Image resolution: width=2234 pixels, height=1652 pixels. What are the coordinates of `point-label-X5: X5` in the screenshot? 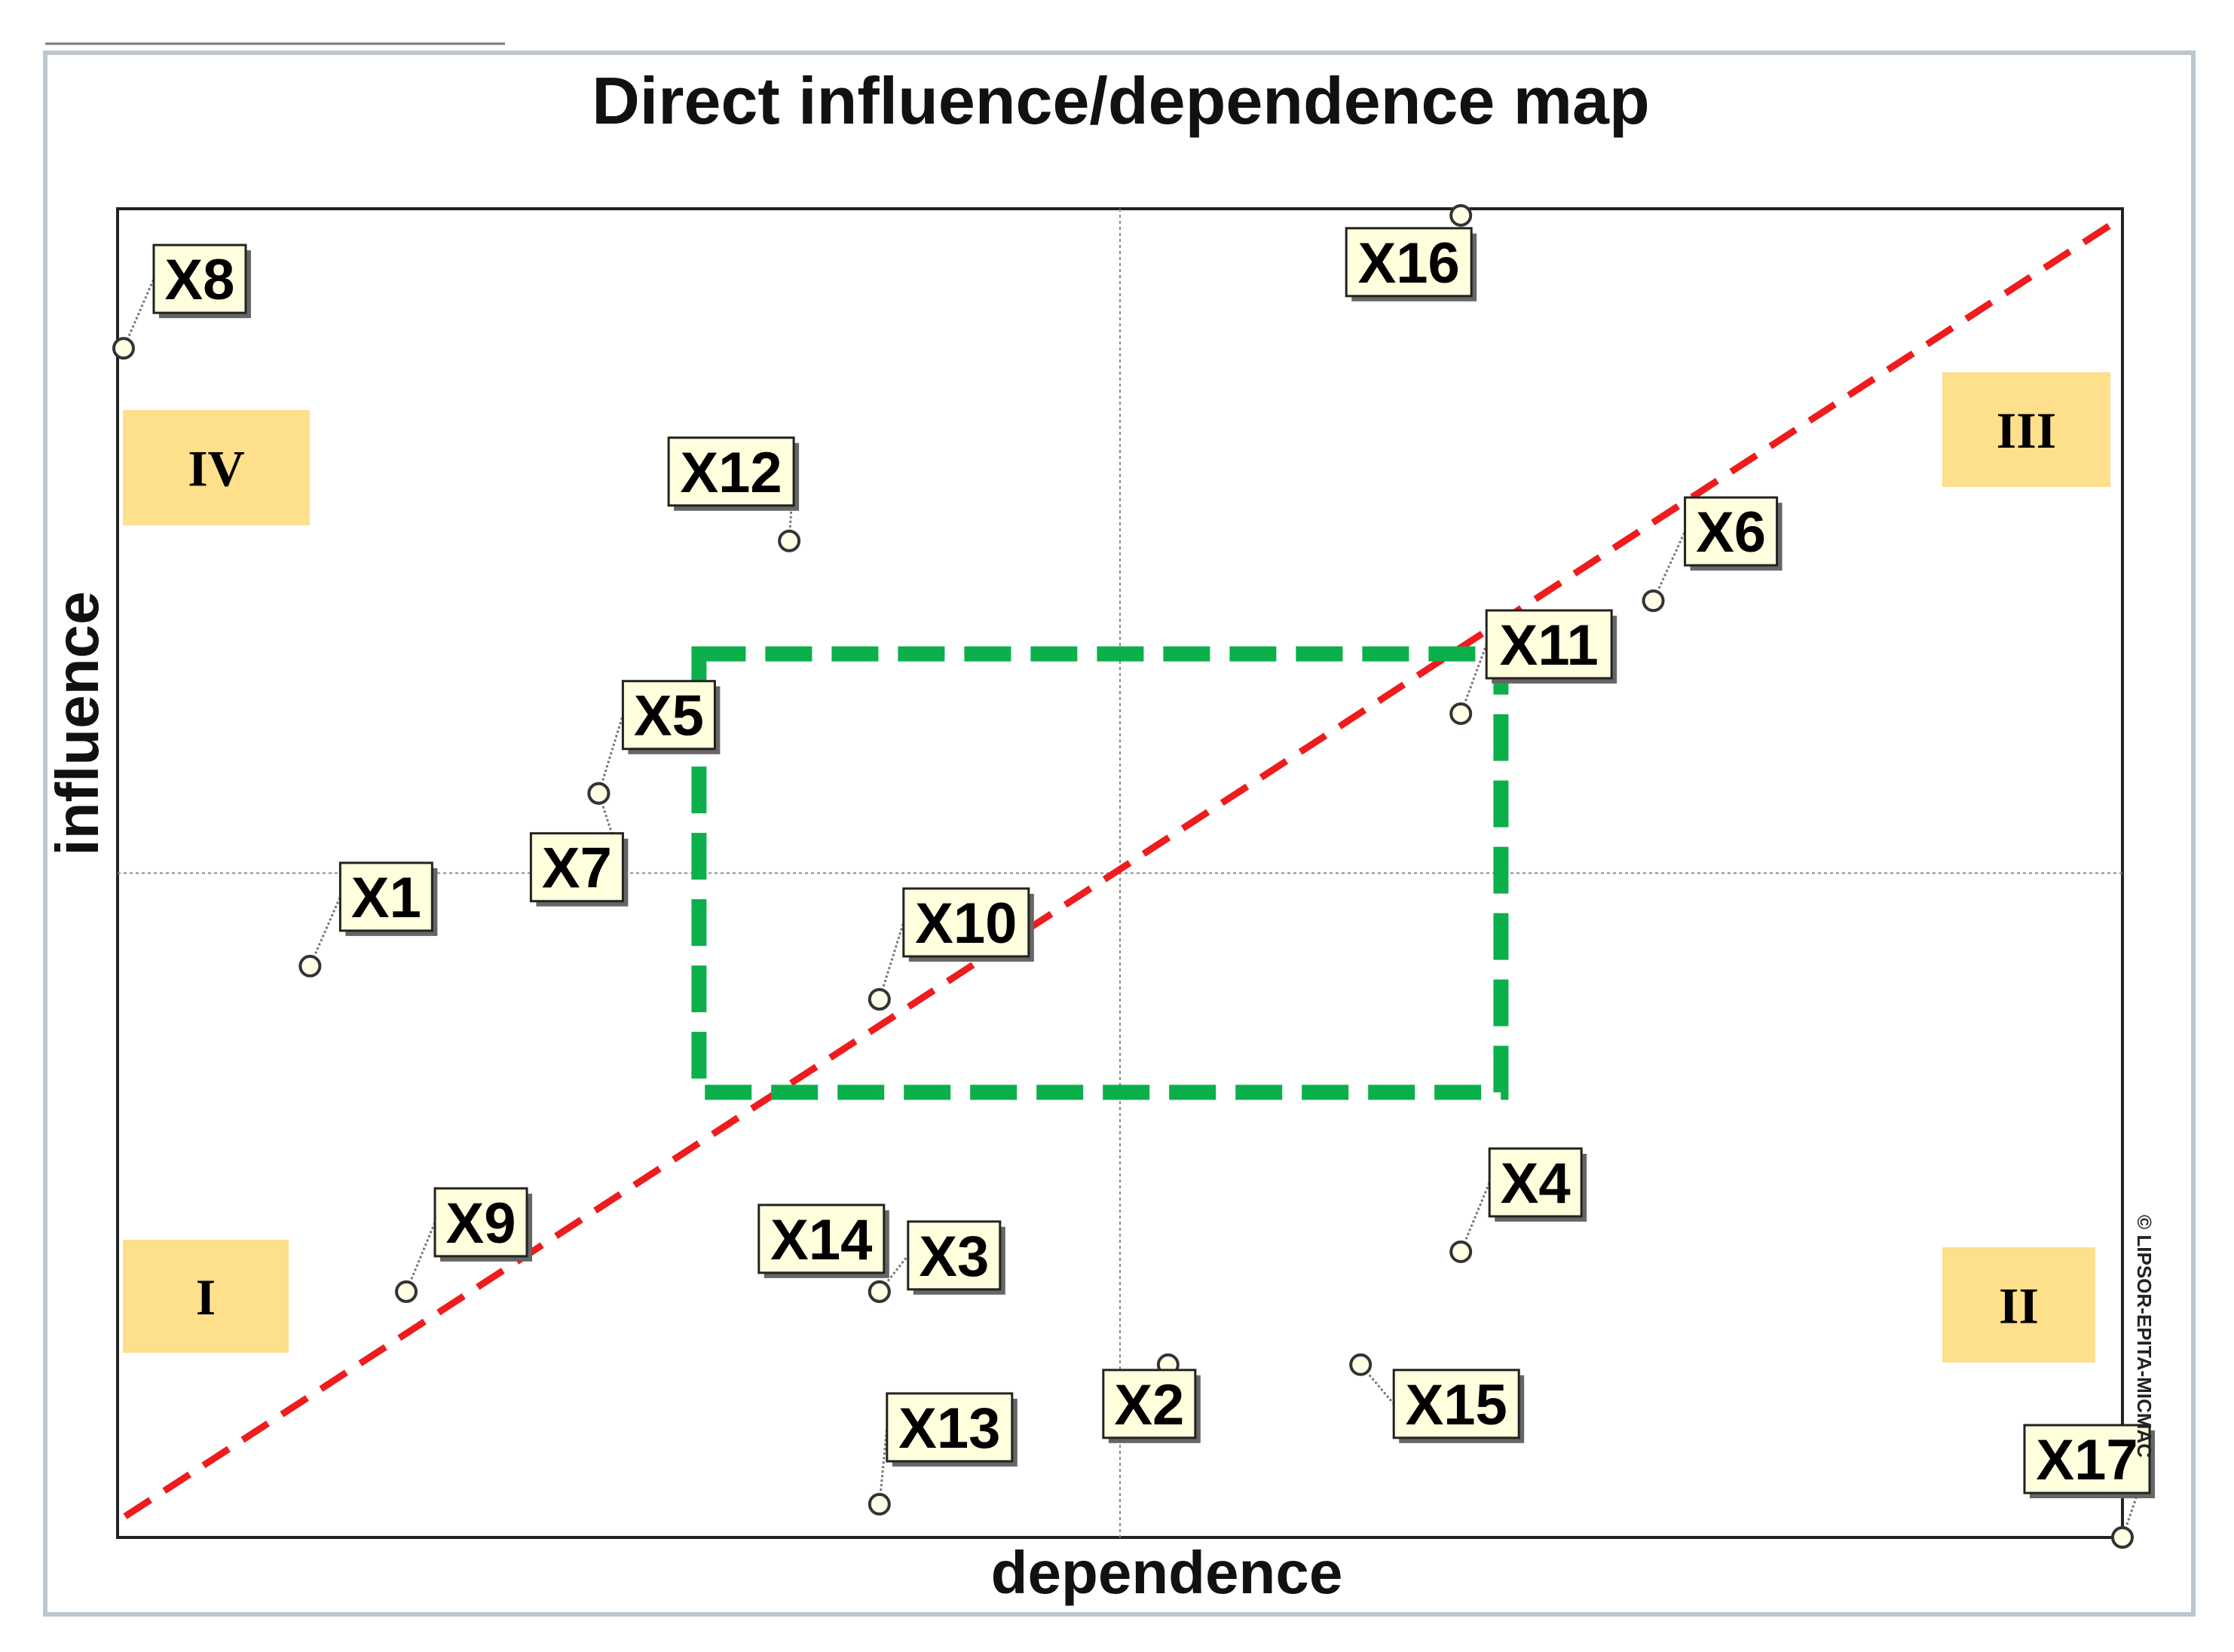 It's located at (669, 716).